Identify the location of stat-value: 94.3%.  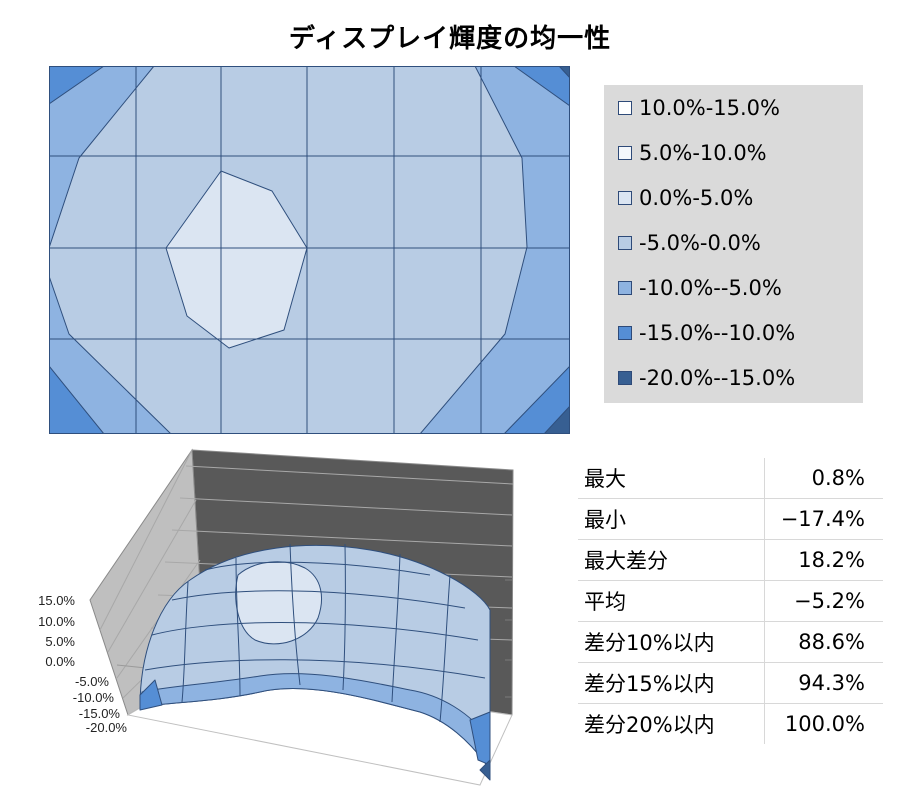
(823, 683).